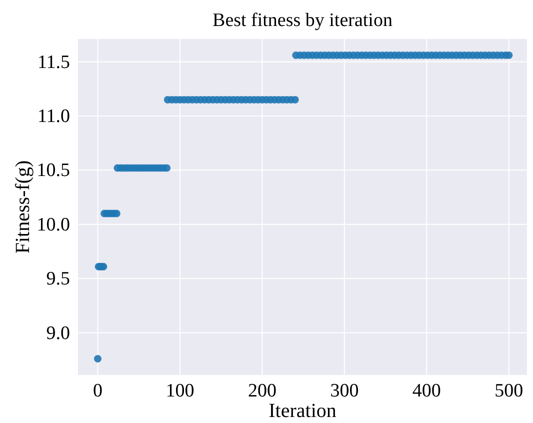 The height and width of the screenshot is (423, 533). What do you see at coordinates (58, 279) in the screenshot?
I see `y-tick-label: 9.5` at bounding box center [58, 279].